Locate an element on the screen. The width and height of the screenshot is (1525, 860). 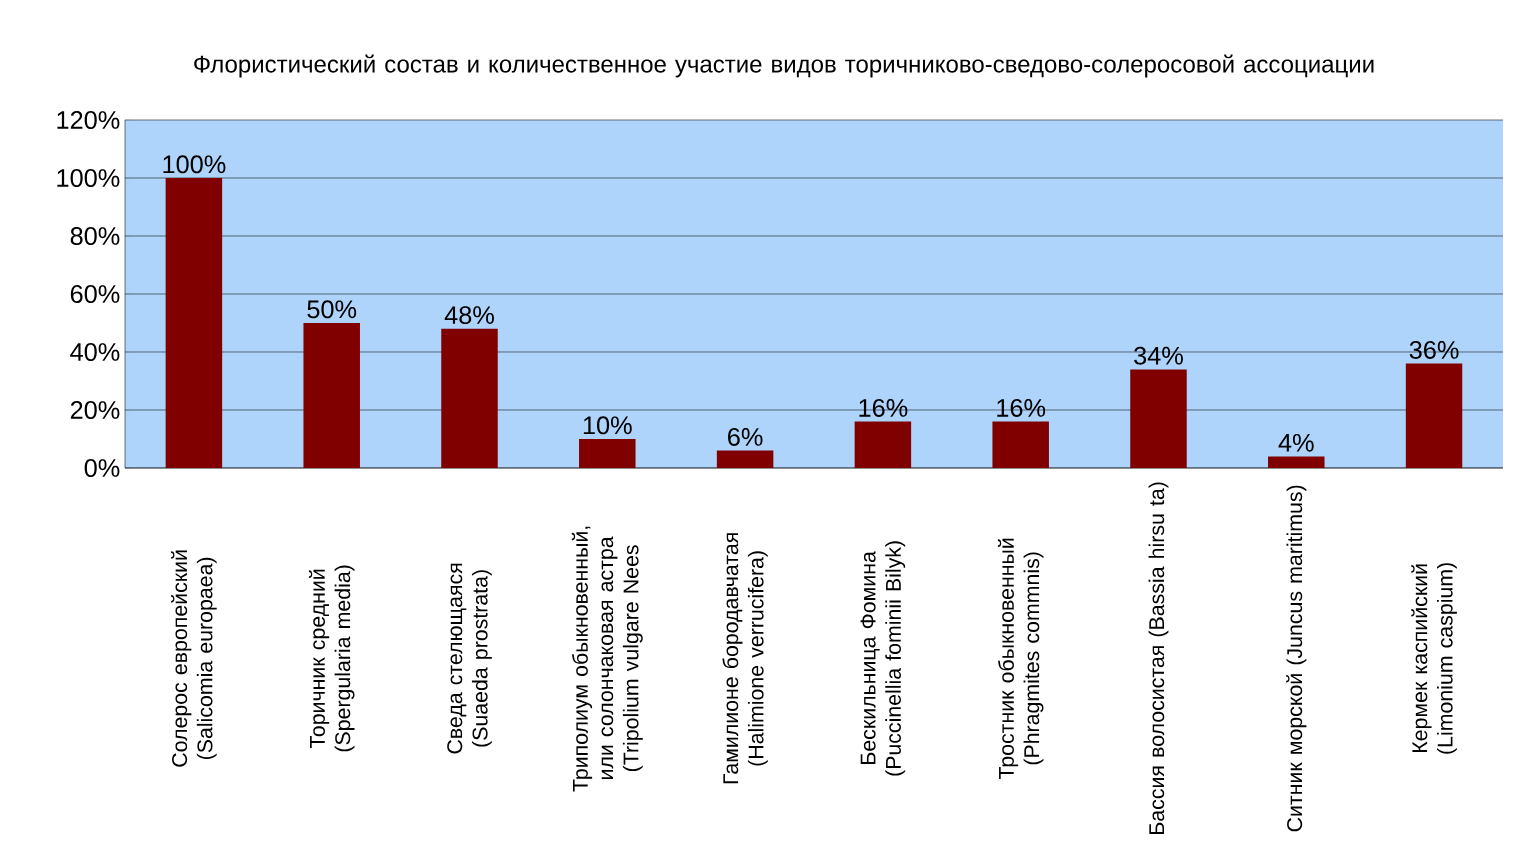
x-tick-label: Бассия волосистая (Bassia hirsu ta) is located at coordinates (1158, 658).